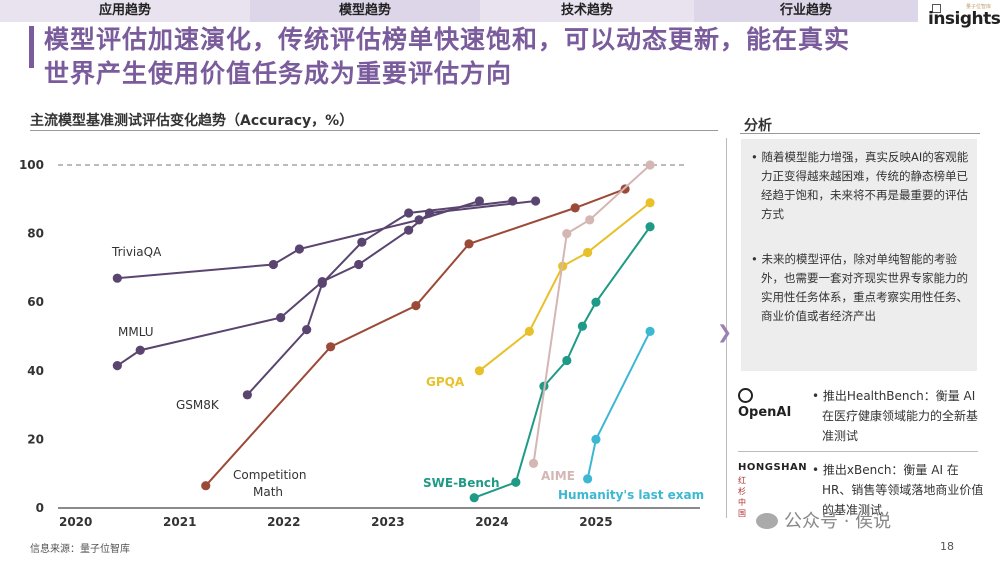 The width and height of the screenshot is (1000, 562). I want to click on company-hongshan-text: • 推出xBench：衡量 AI 在HR、销售等领域落地商业价值的基准测试, so click(898, 490).